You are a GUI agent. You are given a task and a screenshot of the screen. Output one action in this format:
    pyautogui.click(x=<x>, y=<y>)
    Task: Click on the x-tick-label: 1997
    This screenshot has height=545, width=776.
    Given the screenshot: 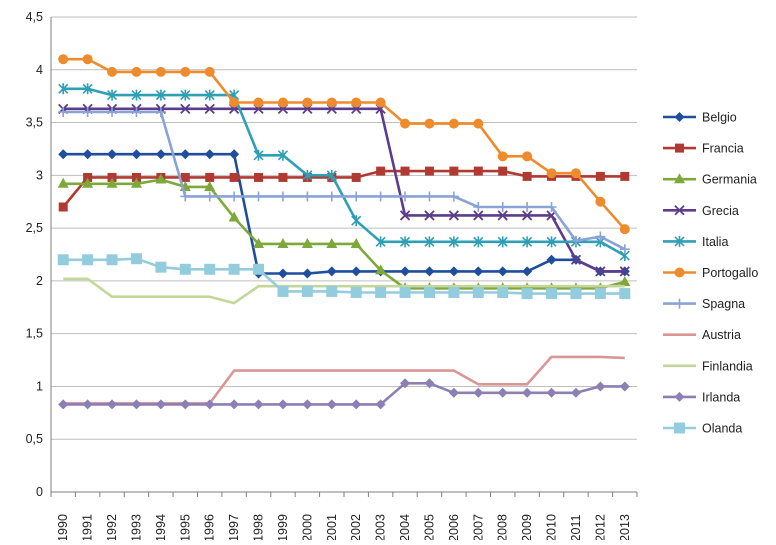 What is the action you would take?
    pyautogui.click(x=234, y=527)
    